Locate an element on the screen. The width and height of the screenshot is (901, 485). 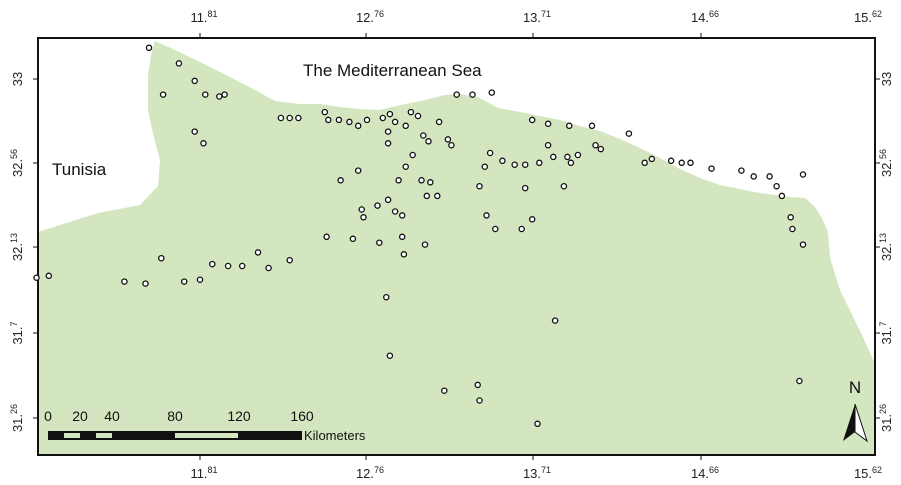
sea-label: The Mediterranean Sea is located at coordinates (392, 70).